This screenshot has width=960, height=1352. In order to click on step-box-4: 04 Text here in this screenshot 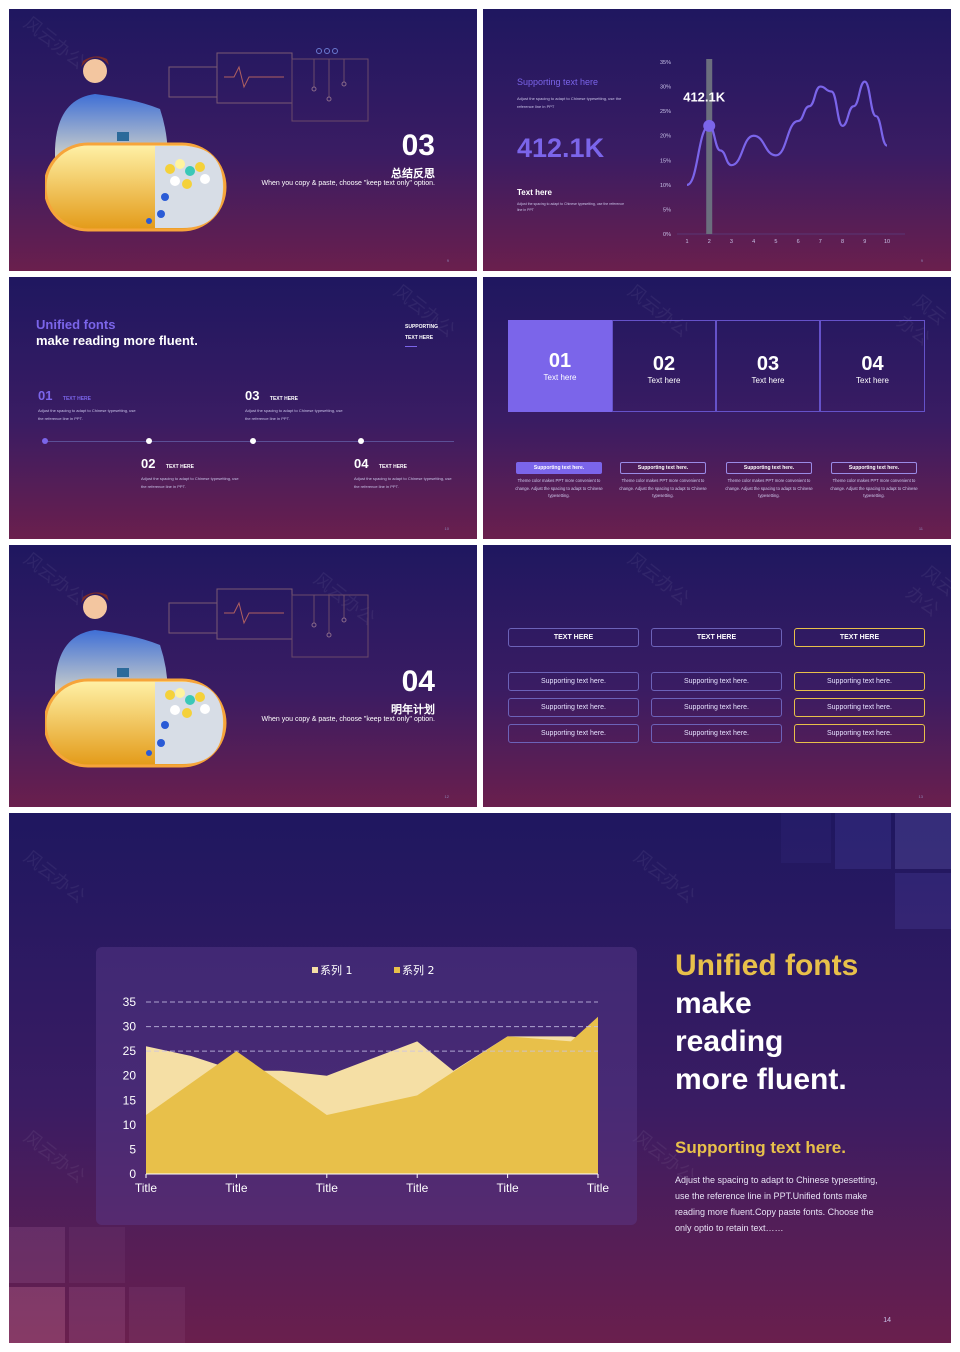, I will do `click(872, 366)`.